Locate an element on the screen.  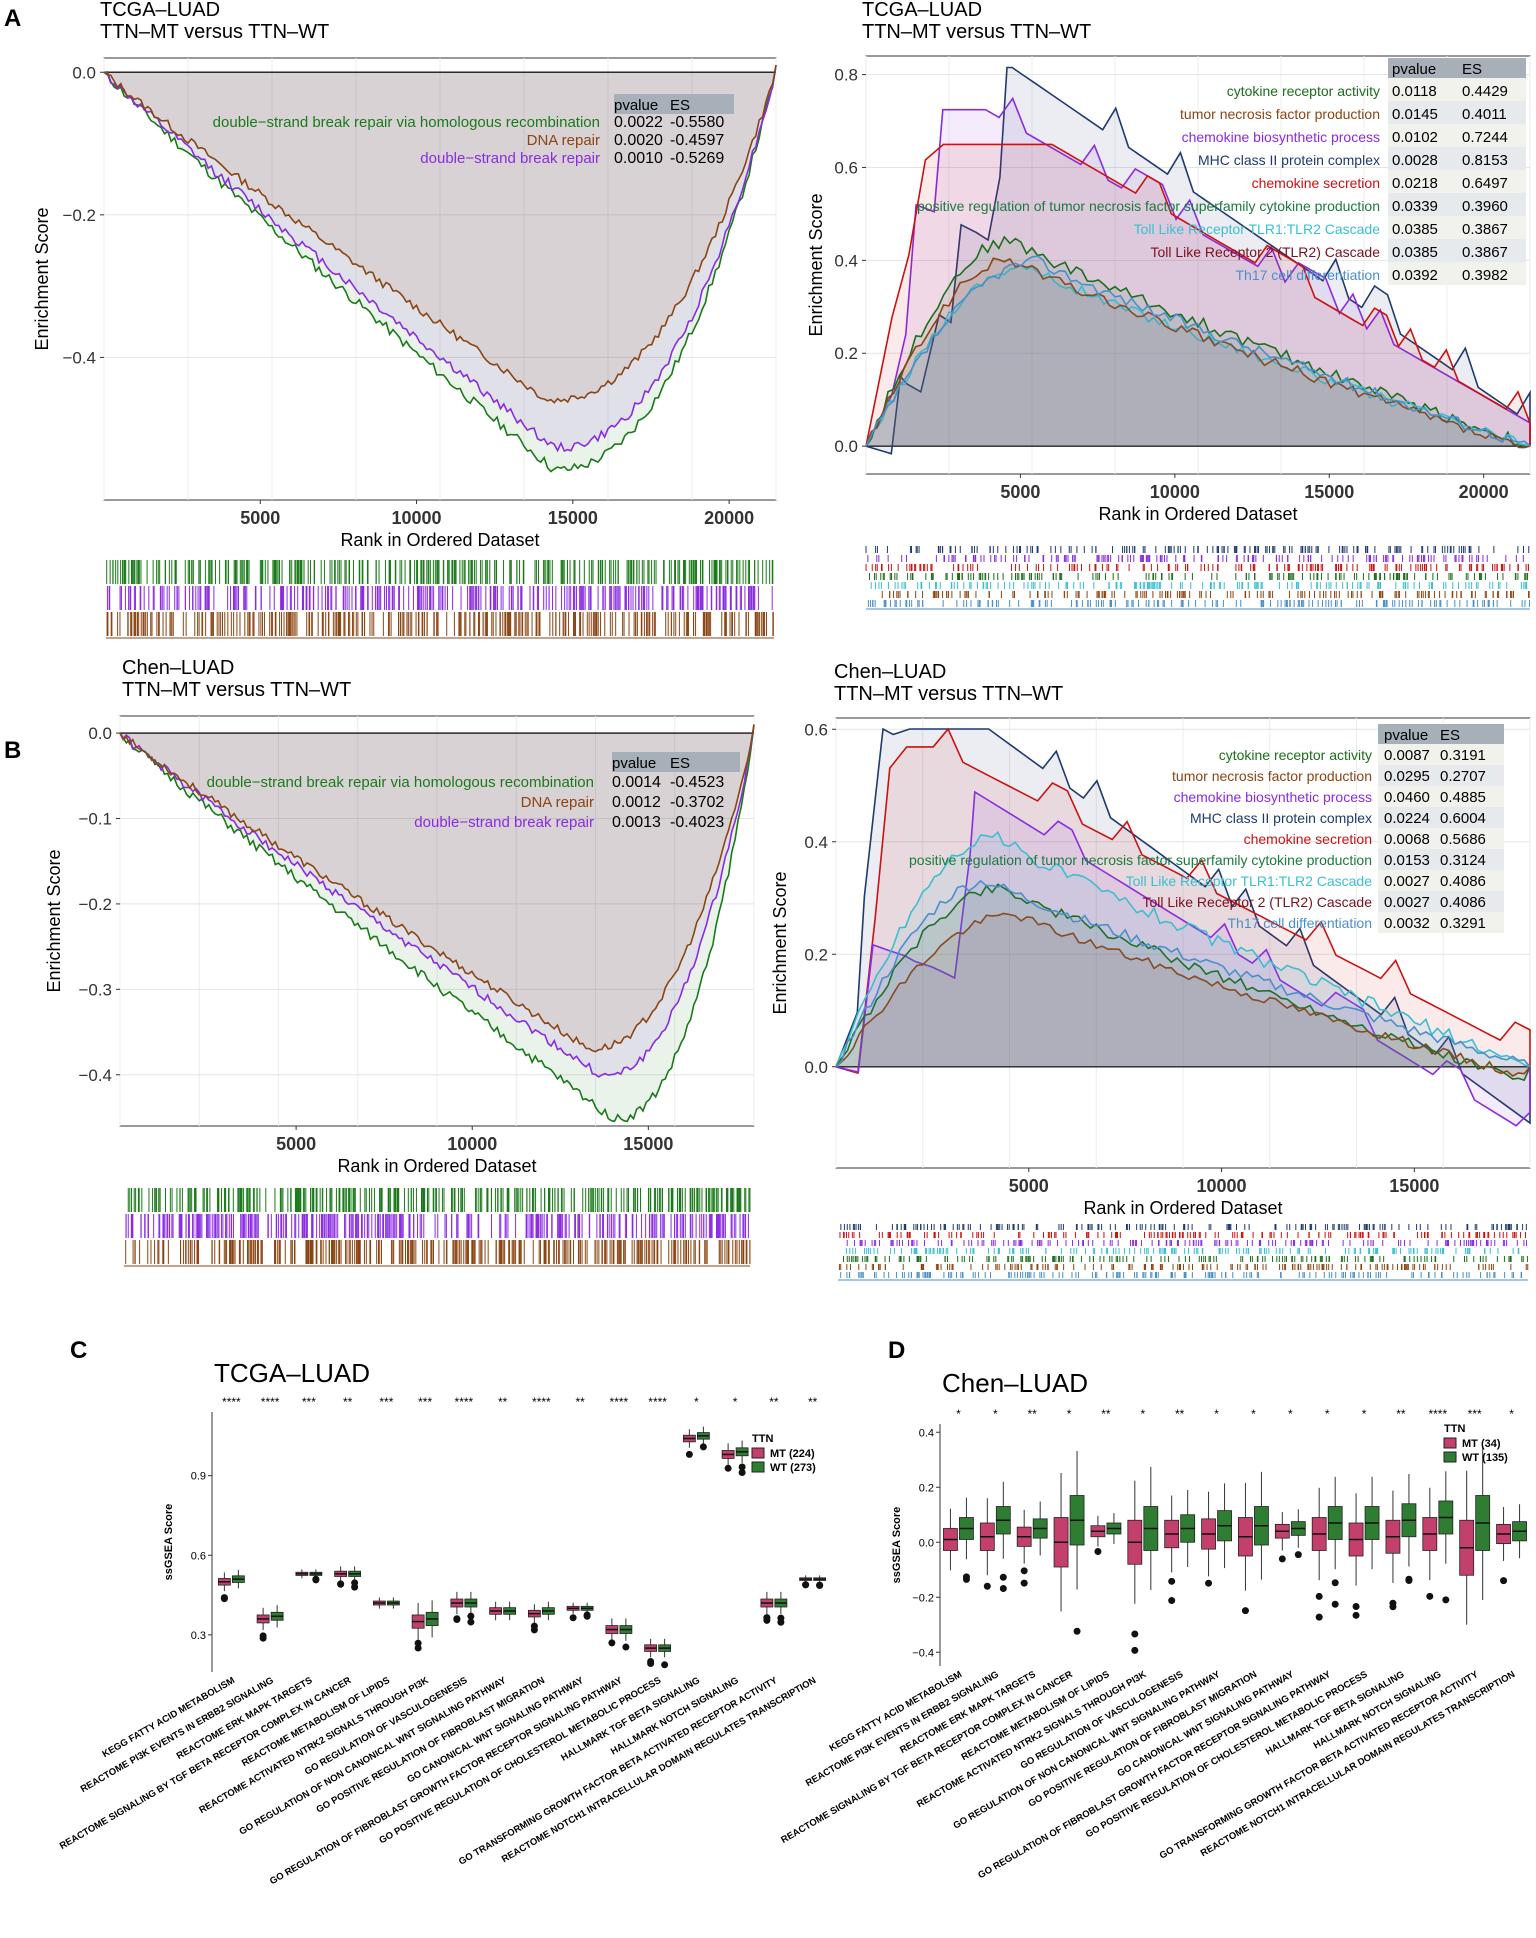
legend-label-wt: WT (273) is located at coordinates (793, 1468).